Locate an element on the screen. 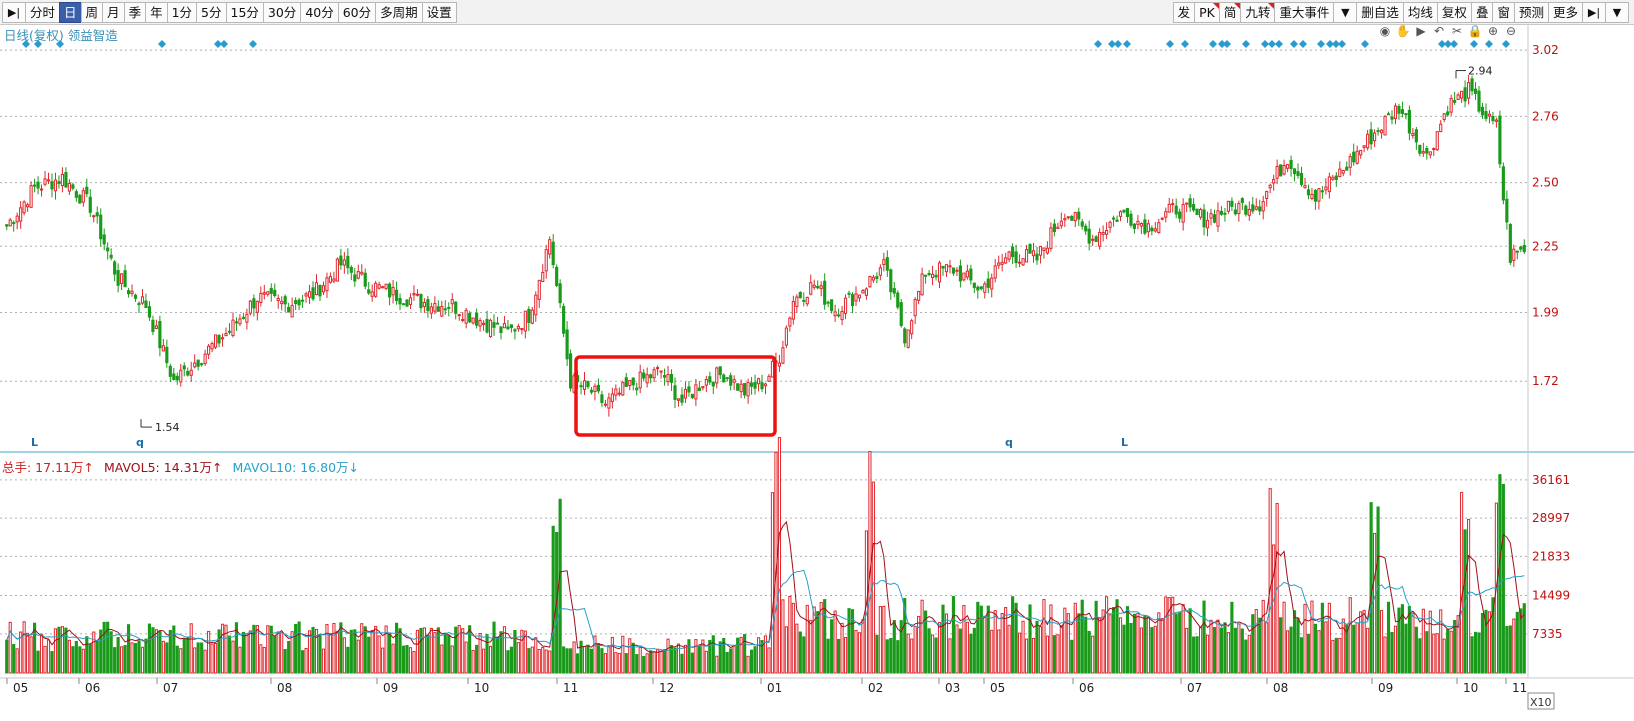 This screenshot has width=1634, height=721. period-tab-9: 30分 is located at coordinates (282, 12).